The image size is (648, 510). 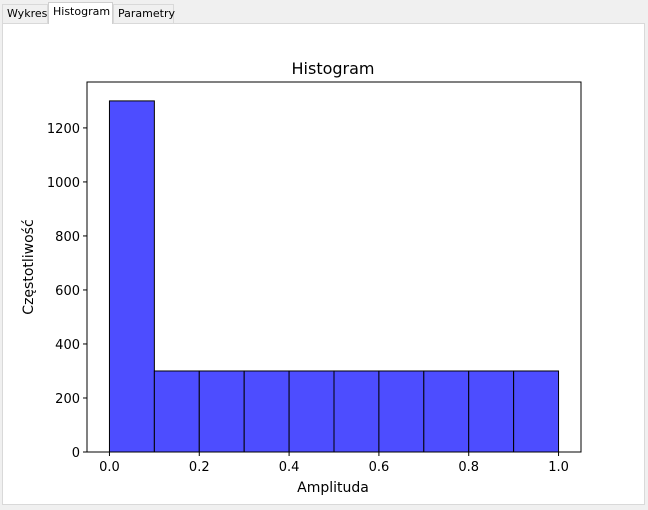 I want to click on bottom-strip, so click(x=324, y=507).